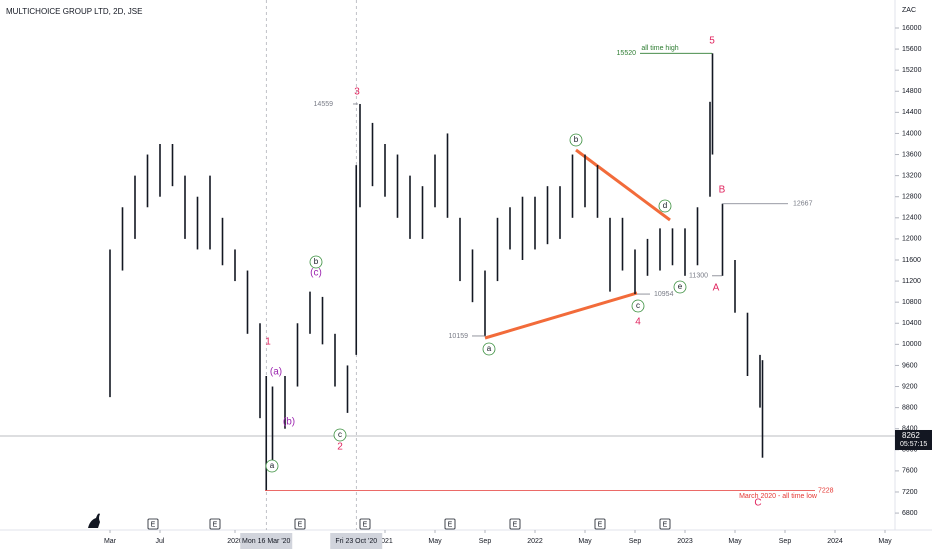 The width and height of the screenshot is (932, 550). Describe the element at coordinates (912, 91) in the screenshot. I see `y-tick-label: 14800` at that location.